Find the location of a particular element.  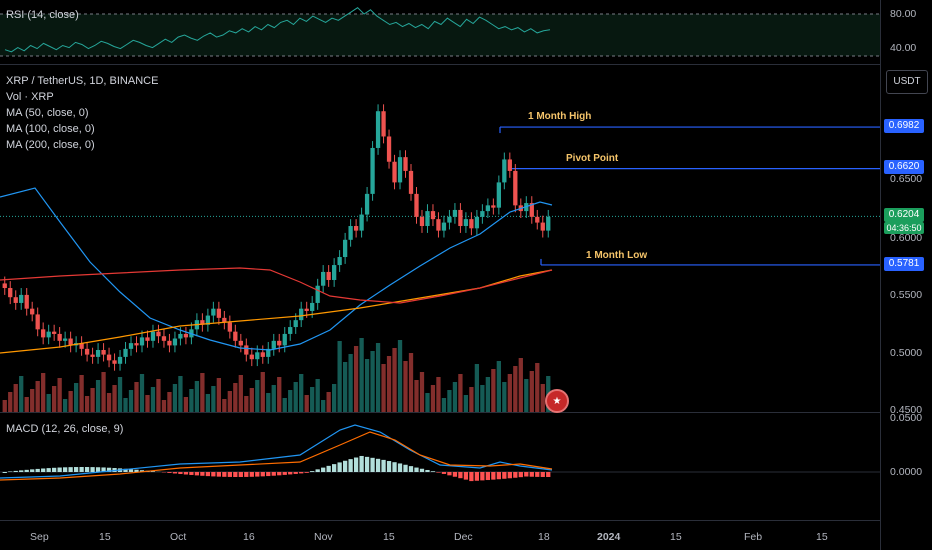

us-flag-icon: ★ is located at coordinates (557, 401).